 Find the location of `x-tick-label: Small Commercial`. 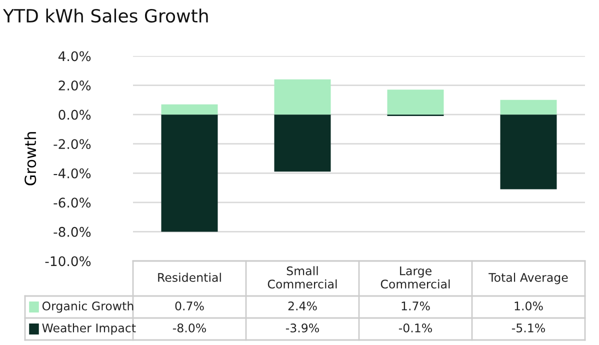

x-tick-label: Small Commercial is located at coordinates (302, 277).